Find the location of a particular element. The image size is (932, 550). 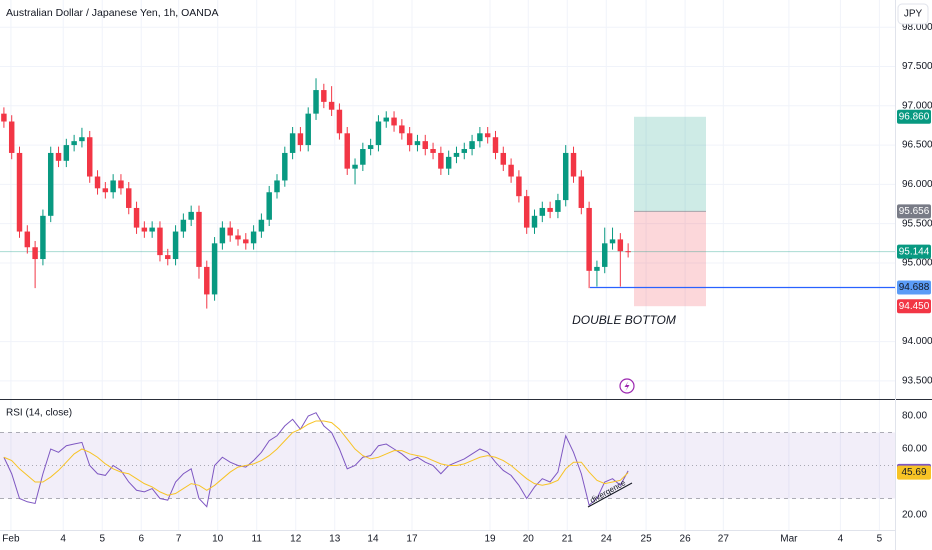

event-icon is located at coordinates (627, 386).